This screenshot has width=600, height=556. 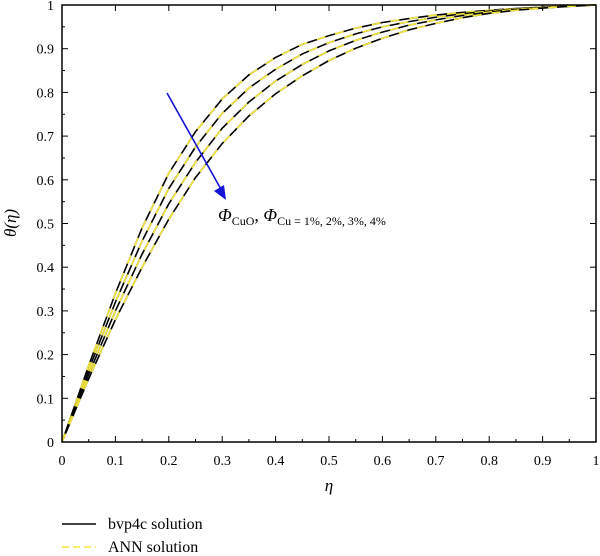 I want to click on legend-label-ann: ANN solution, so click(x=153, y=547).